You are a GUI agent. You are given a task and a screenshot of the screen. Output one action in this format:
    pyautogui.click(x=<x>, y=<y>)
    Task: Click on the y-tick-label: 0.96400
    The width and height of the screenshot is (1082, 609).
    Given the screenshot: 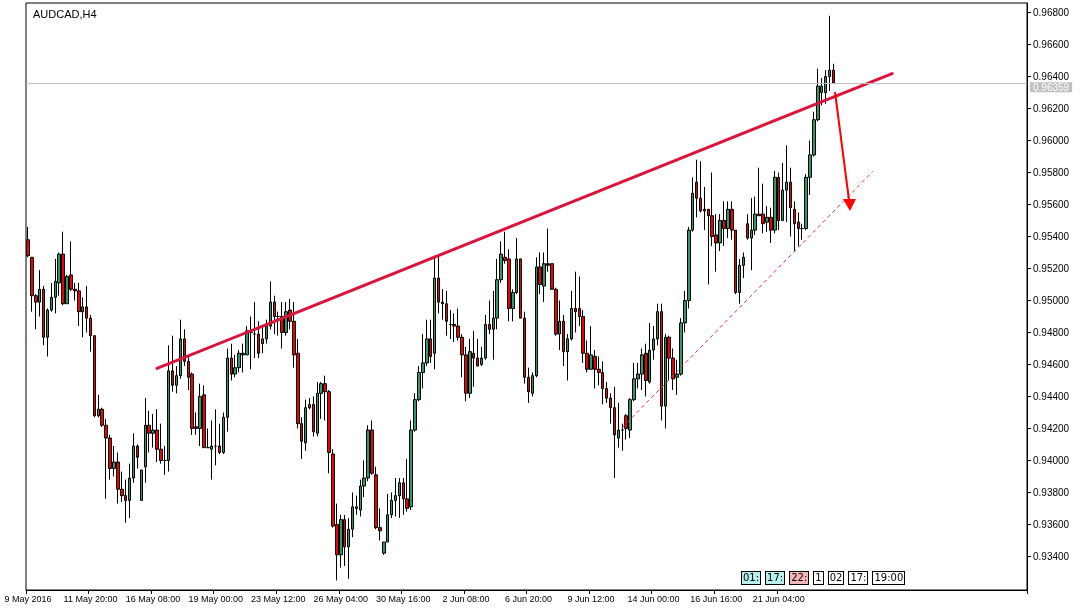 What is the action you would take?
    pyautogui.click(x=1051, y=77)
    